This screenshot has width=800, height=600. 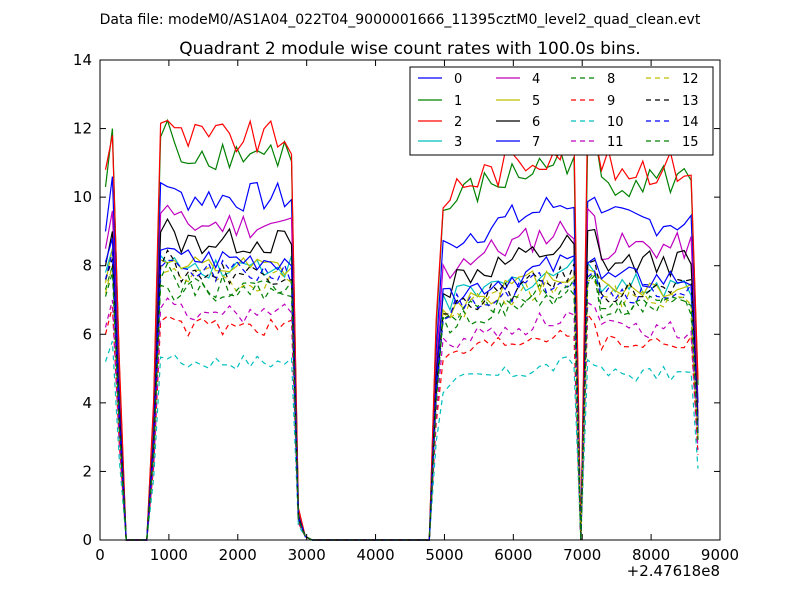 What do you see at coordinates (561, 111) in the screenshot?
I see `legend-box` at bounding box center [561, 111].